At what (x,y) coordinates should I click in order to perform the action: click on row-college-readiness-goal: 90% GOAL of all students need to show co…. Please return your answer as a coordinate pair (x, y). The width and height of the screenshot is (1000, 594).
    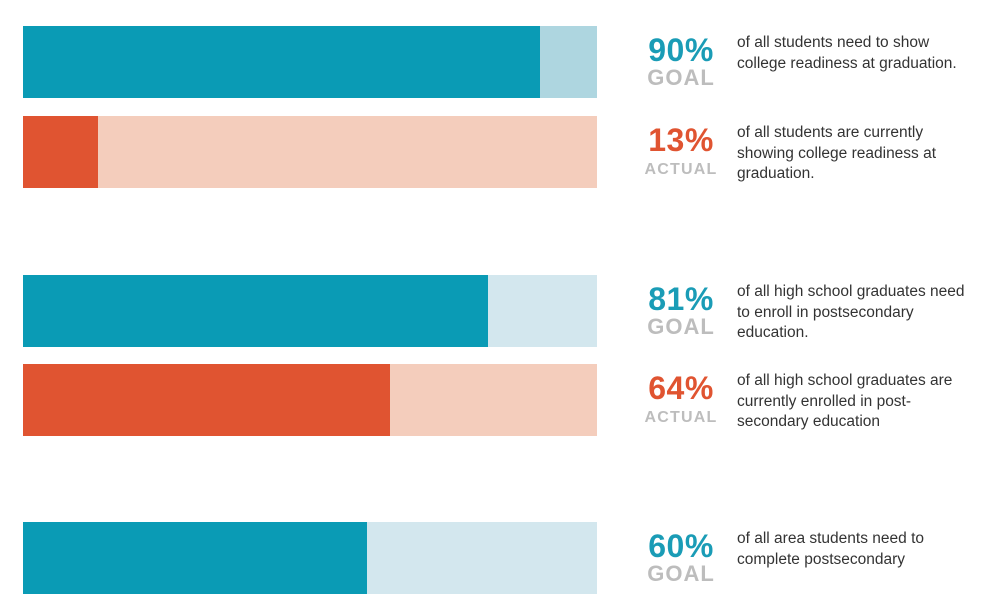
    Looking at the image, I should click on (500, 62).